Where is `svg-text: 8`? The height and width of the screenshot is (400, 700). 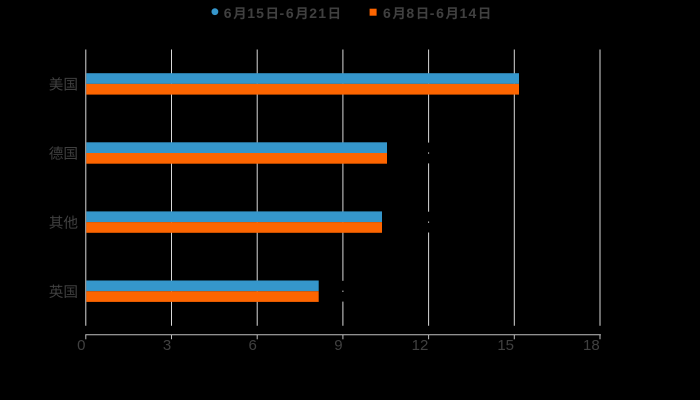
svg-text: 8 is located at coordinates (410, 13).